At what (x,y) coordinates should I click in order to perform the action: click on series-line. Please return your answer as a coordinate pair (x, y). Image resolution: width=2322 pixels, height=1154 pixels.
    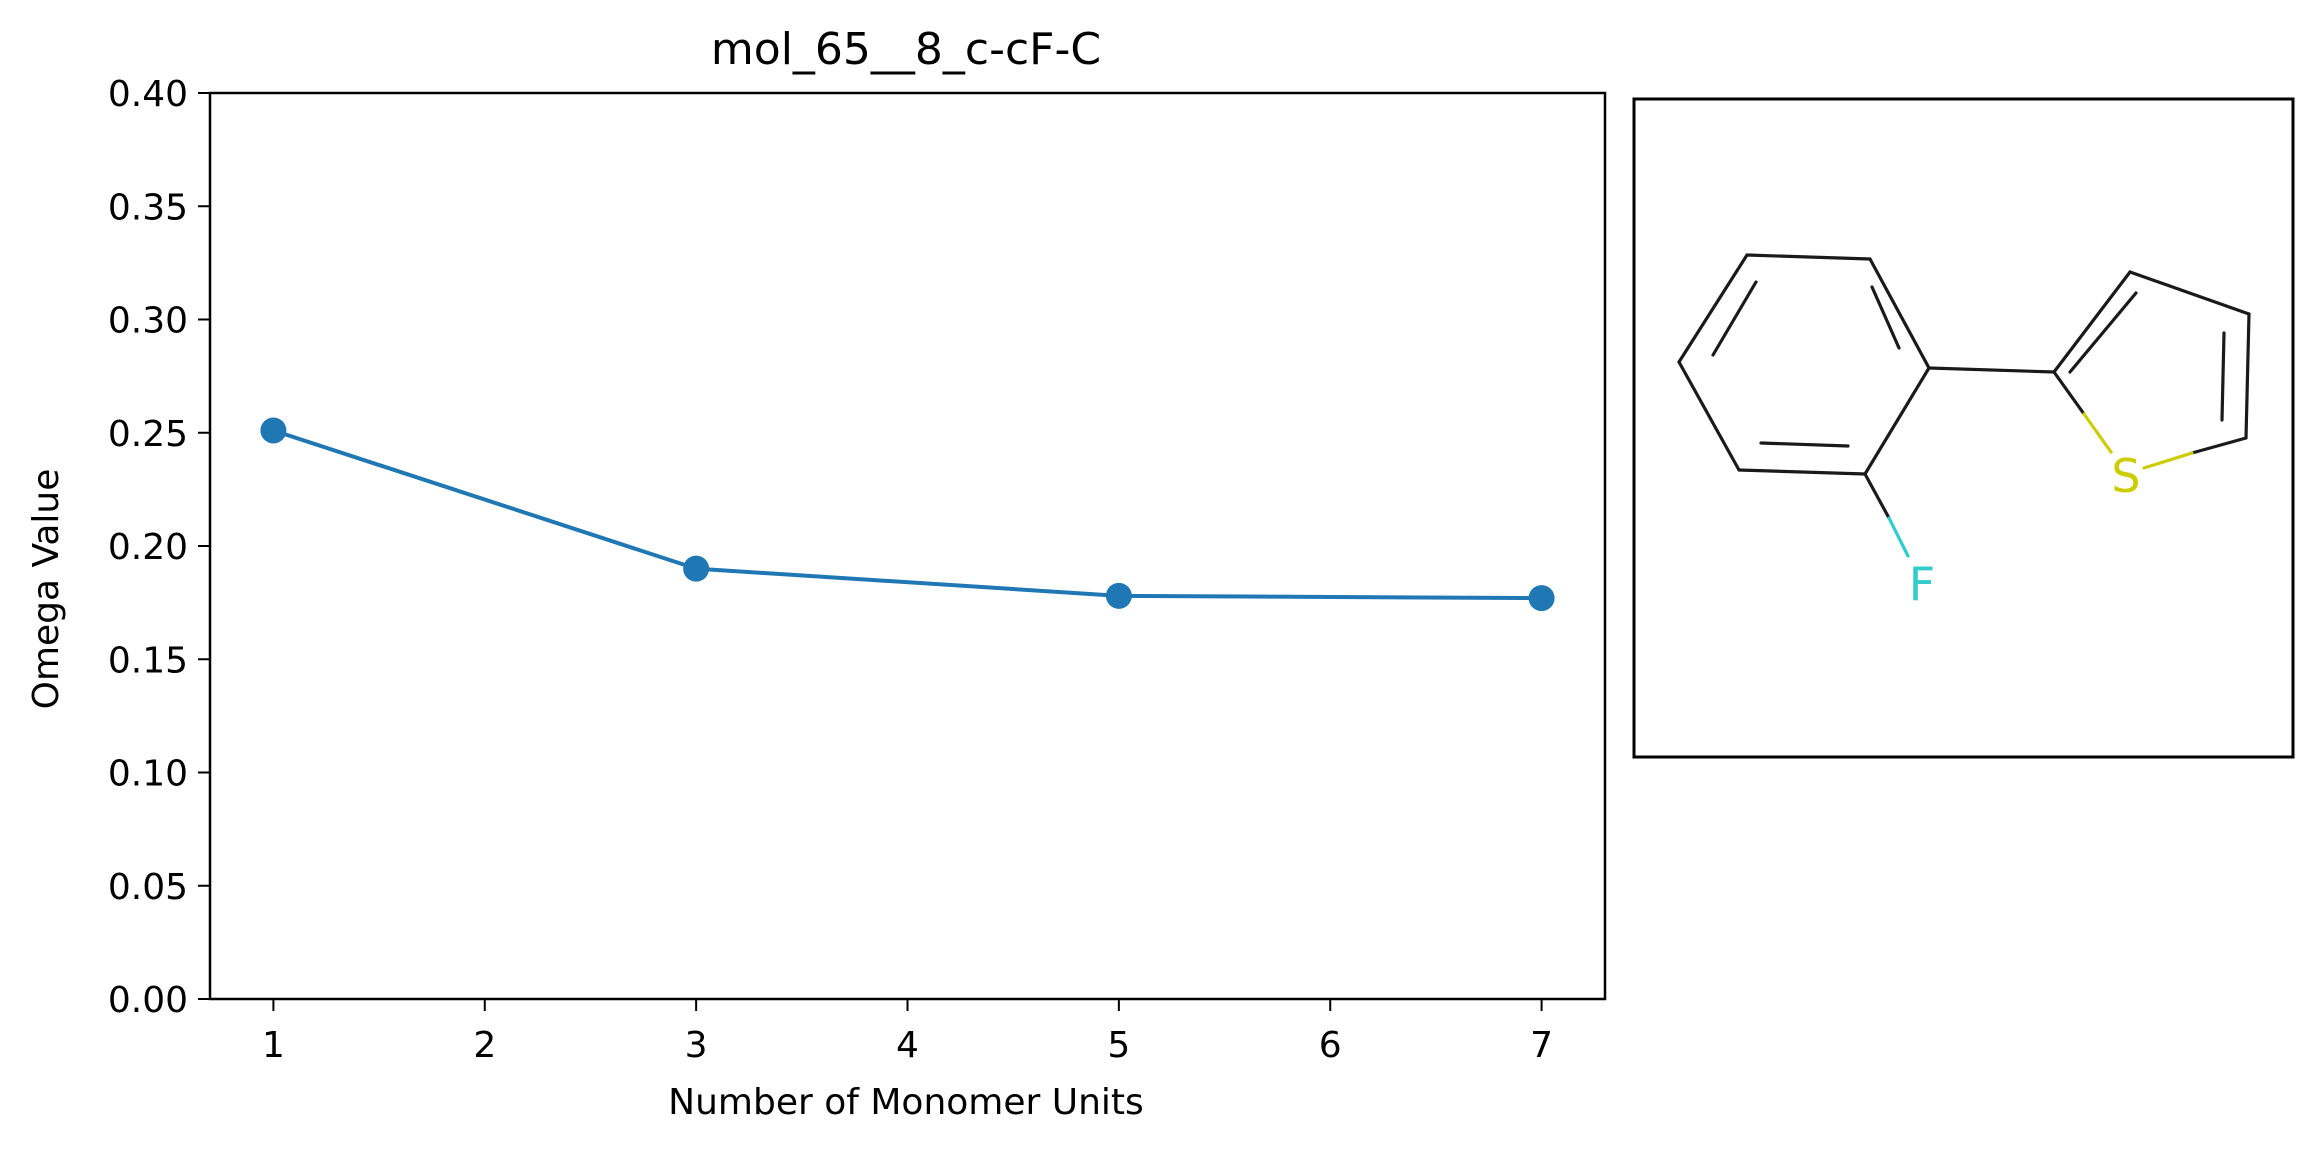
    Looking at the image, I should click on (907, 514).